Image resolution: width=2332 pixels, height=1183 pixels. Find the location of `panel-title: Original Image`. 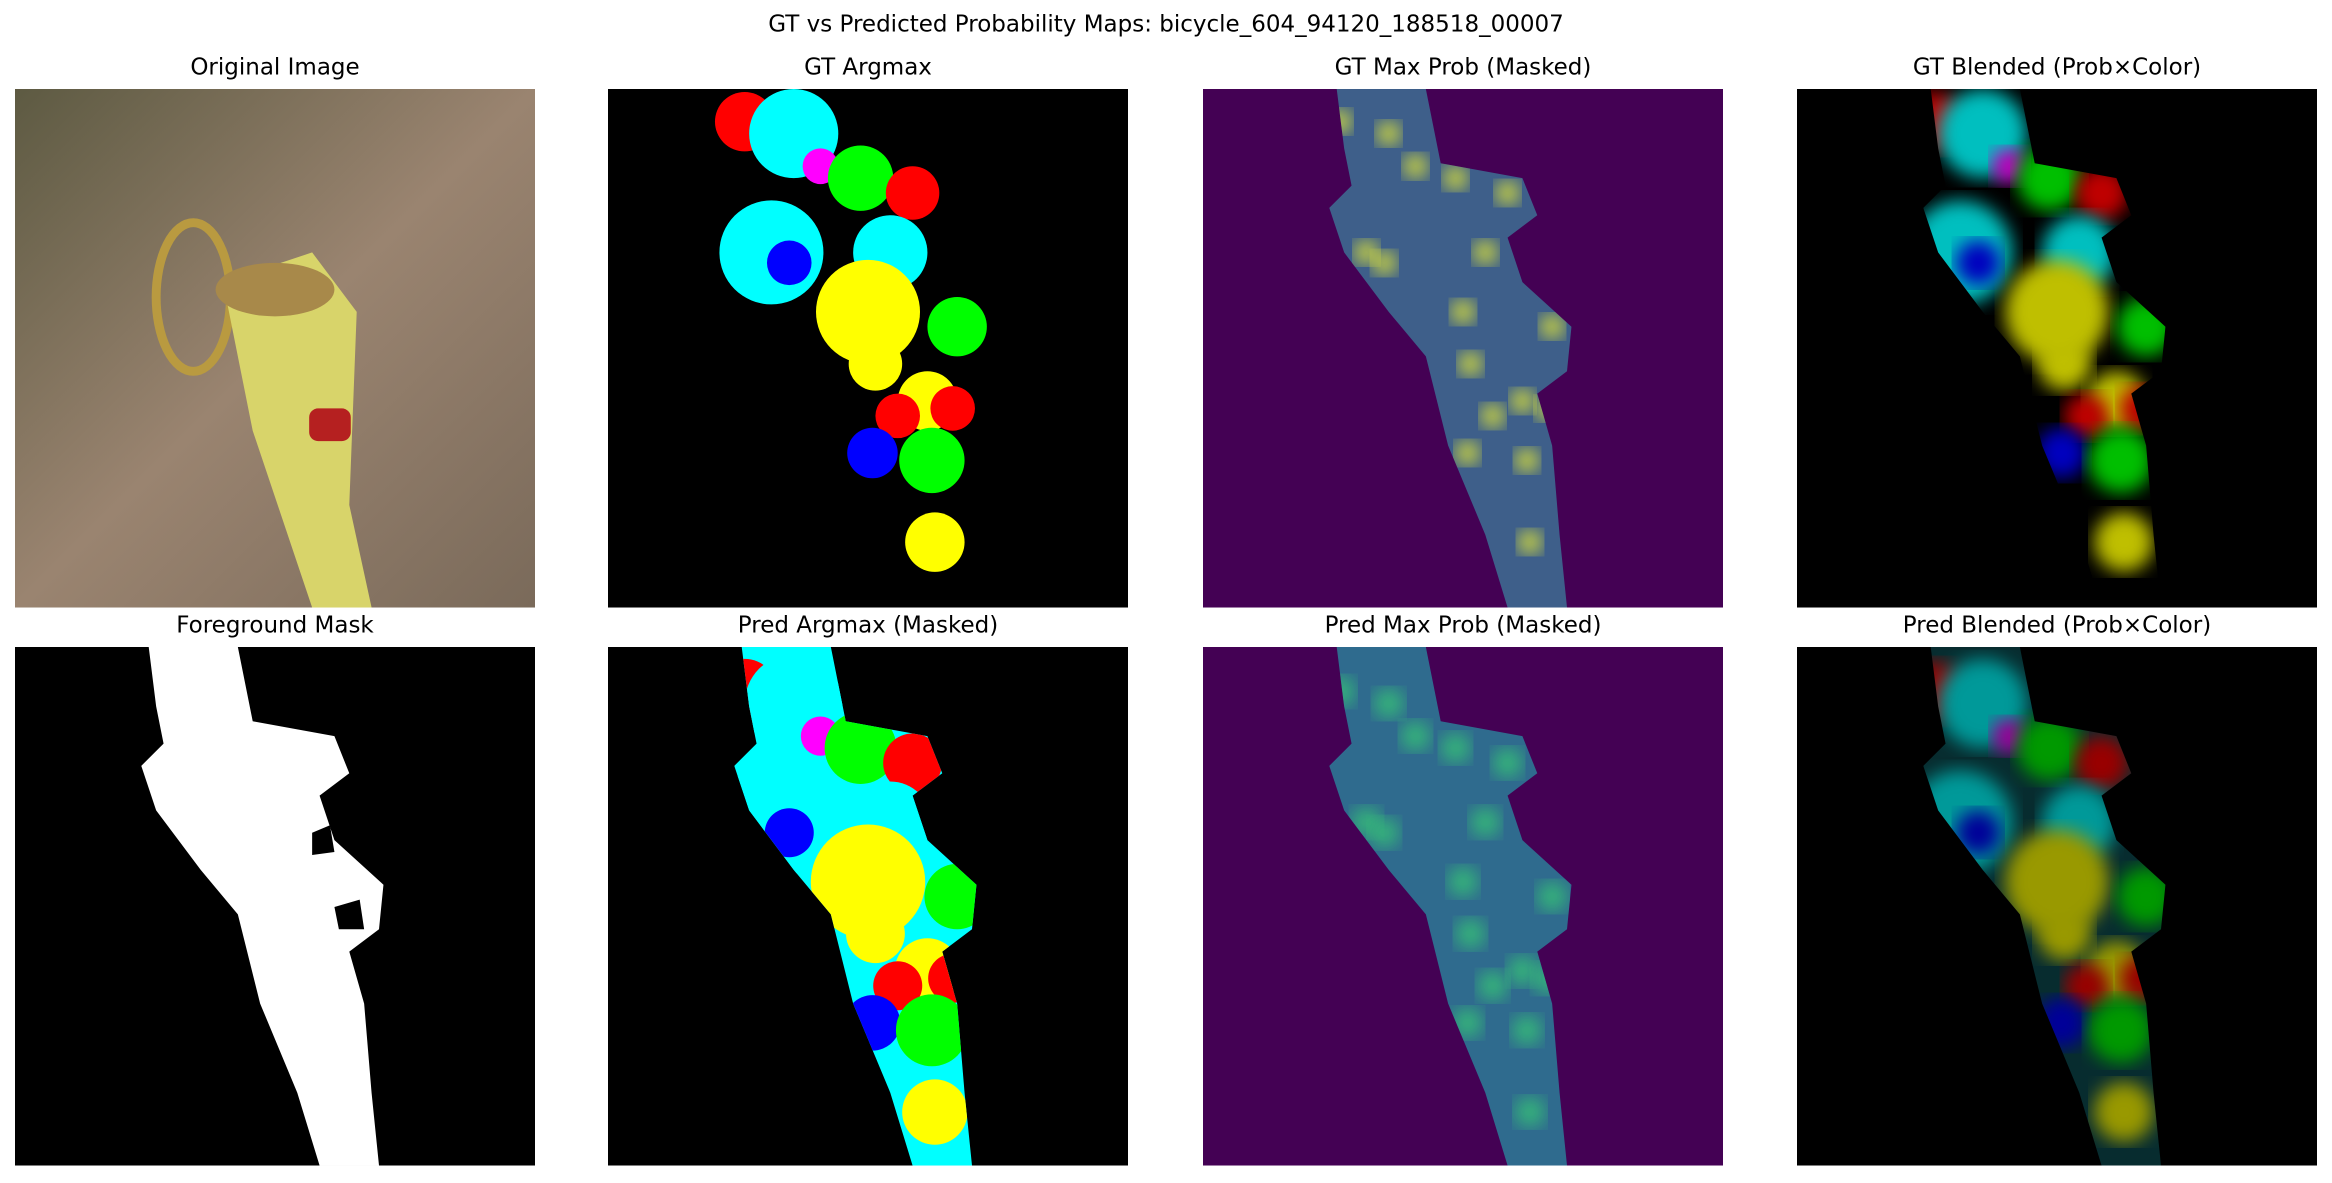

panel-title: Original Image is located at coordinates (274, 68).